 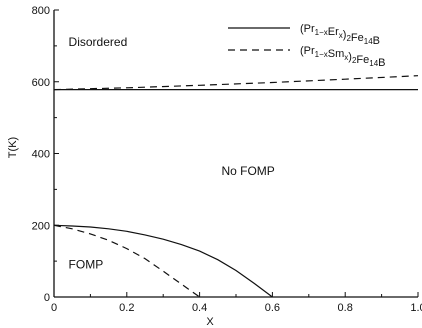 What do you see at coordinates (210, 322) in the screenshot?
I see `x-axis-label: X` at bounding box center [210, 322].